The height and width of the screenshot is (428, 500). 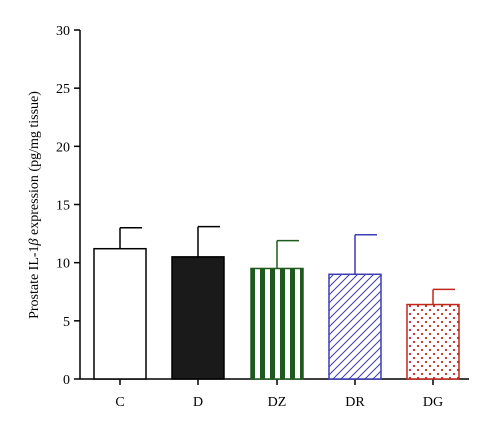 What do you see at coordinates (63, 147) in the screenshot?
I see `y-tick-label: 20` at bounding box center [63, 147].